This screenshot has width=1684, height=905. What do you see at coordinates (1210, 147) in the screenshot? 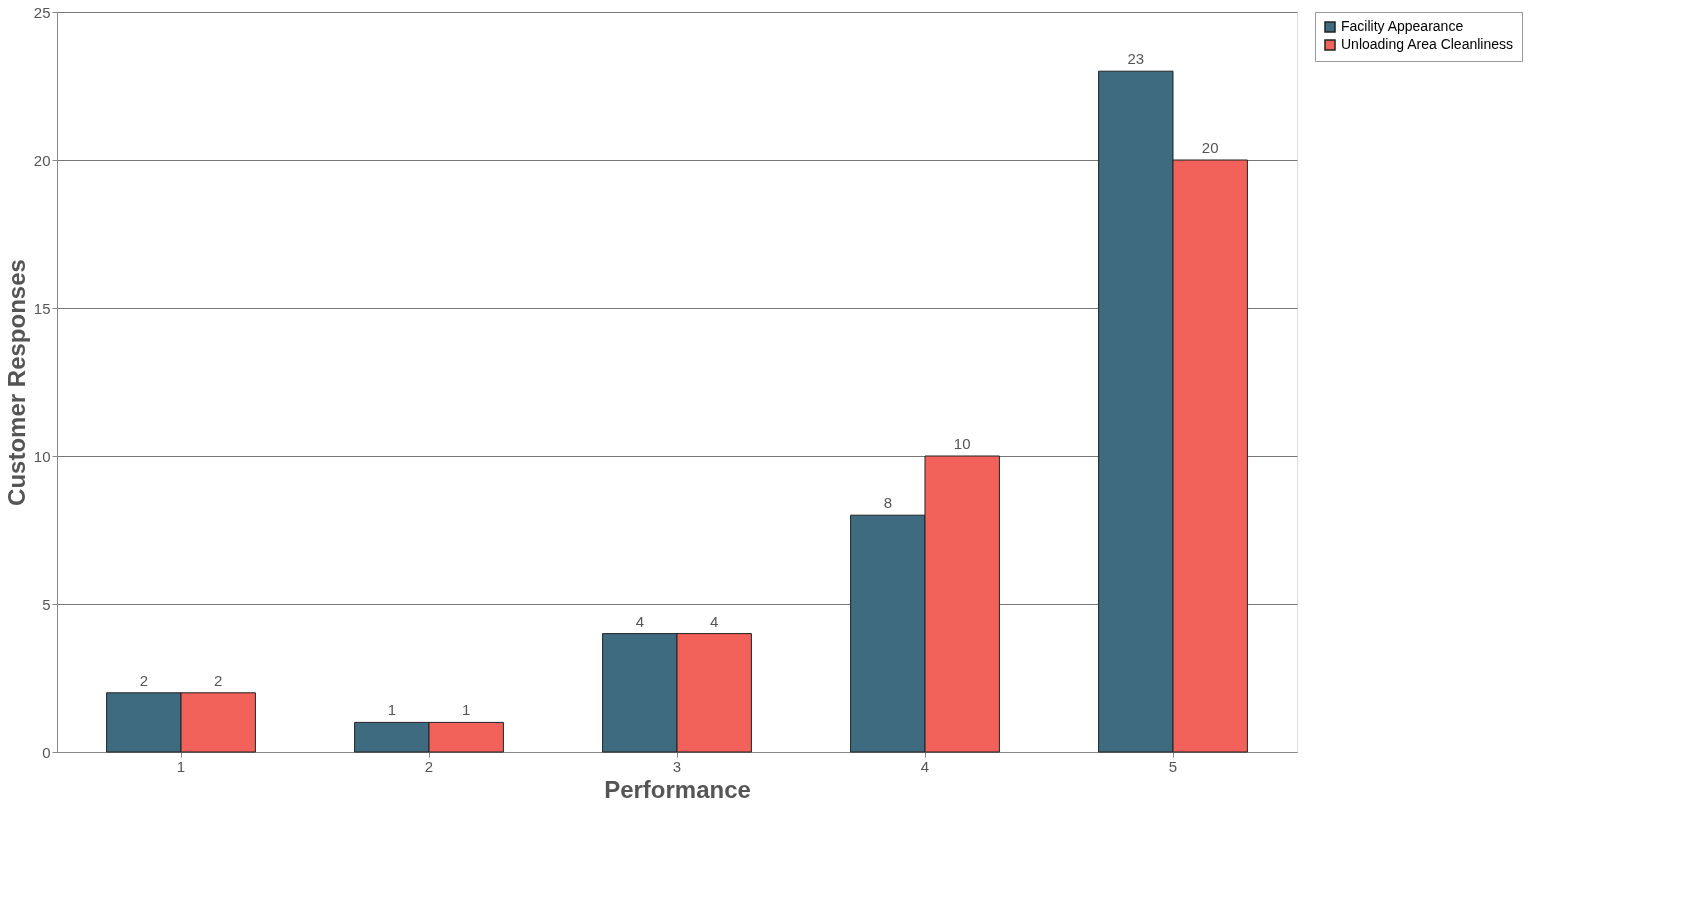
I see `data-label: 20` at bounding box center [1210, 147].